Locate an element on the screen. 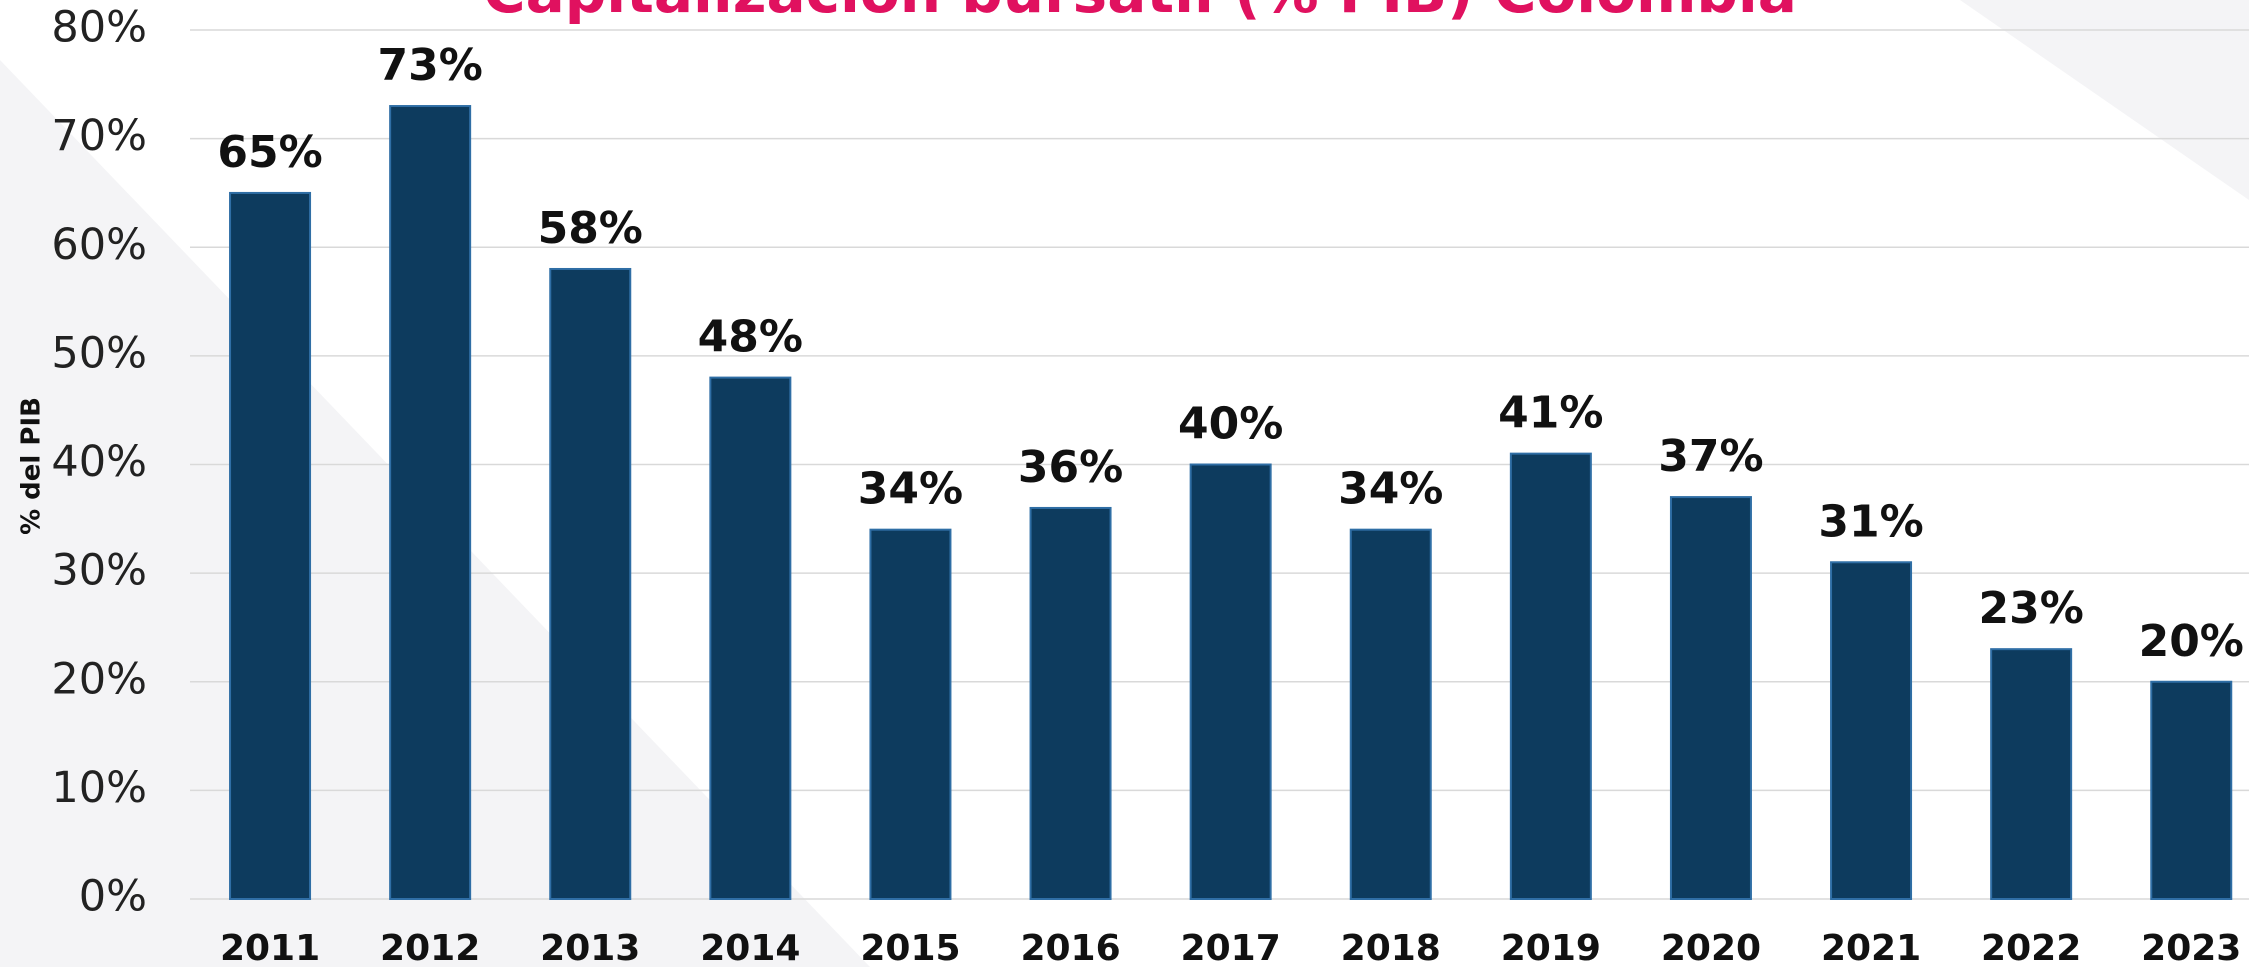 Image resolution: width=2249 pixels, height=967 pixels. x-tick-label: 2011 is located at coordinates (270, 947).